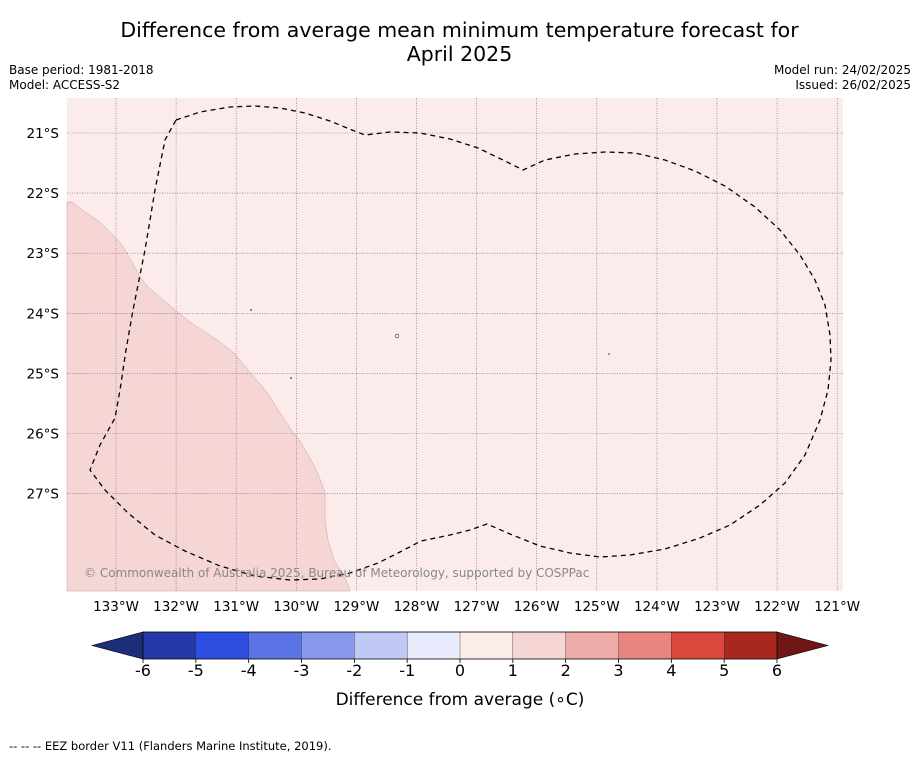 The width and height of the screenshot is (919, 758). Describe the element at coordinates (81, 70) in the screenshot. I see `base-period: Base period: 1981-2018` at that location.